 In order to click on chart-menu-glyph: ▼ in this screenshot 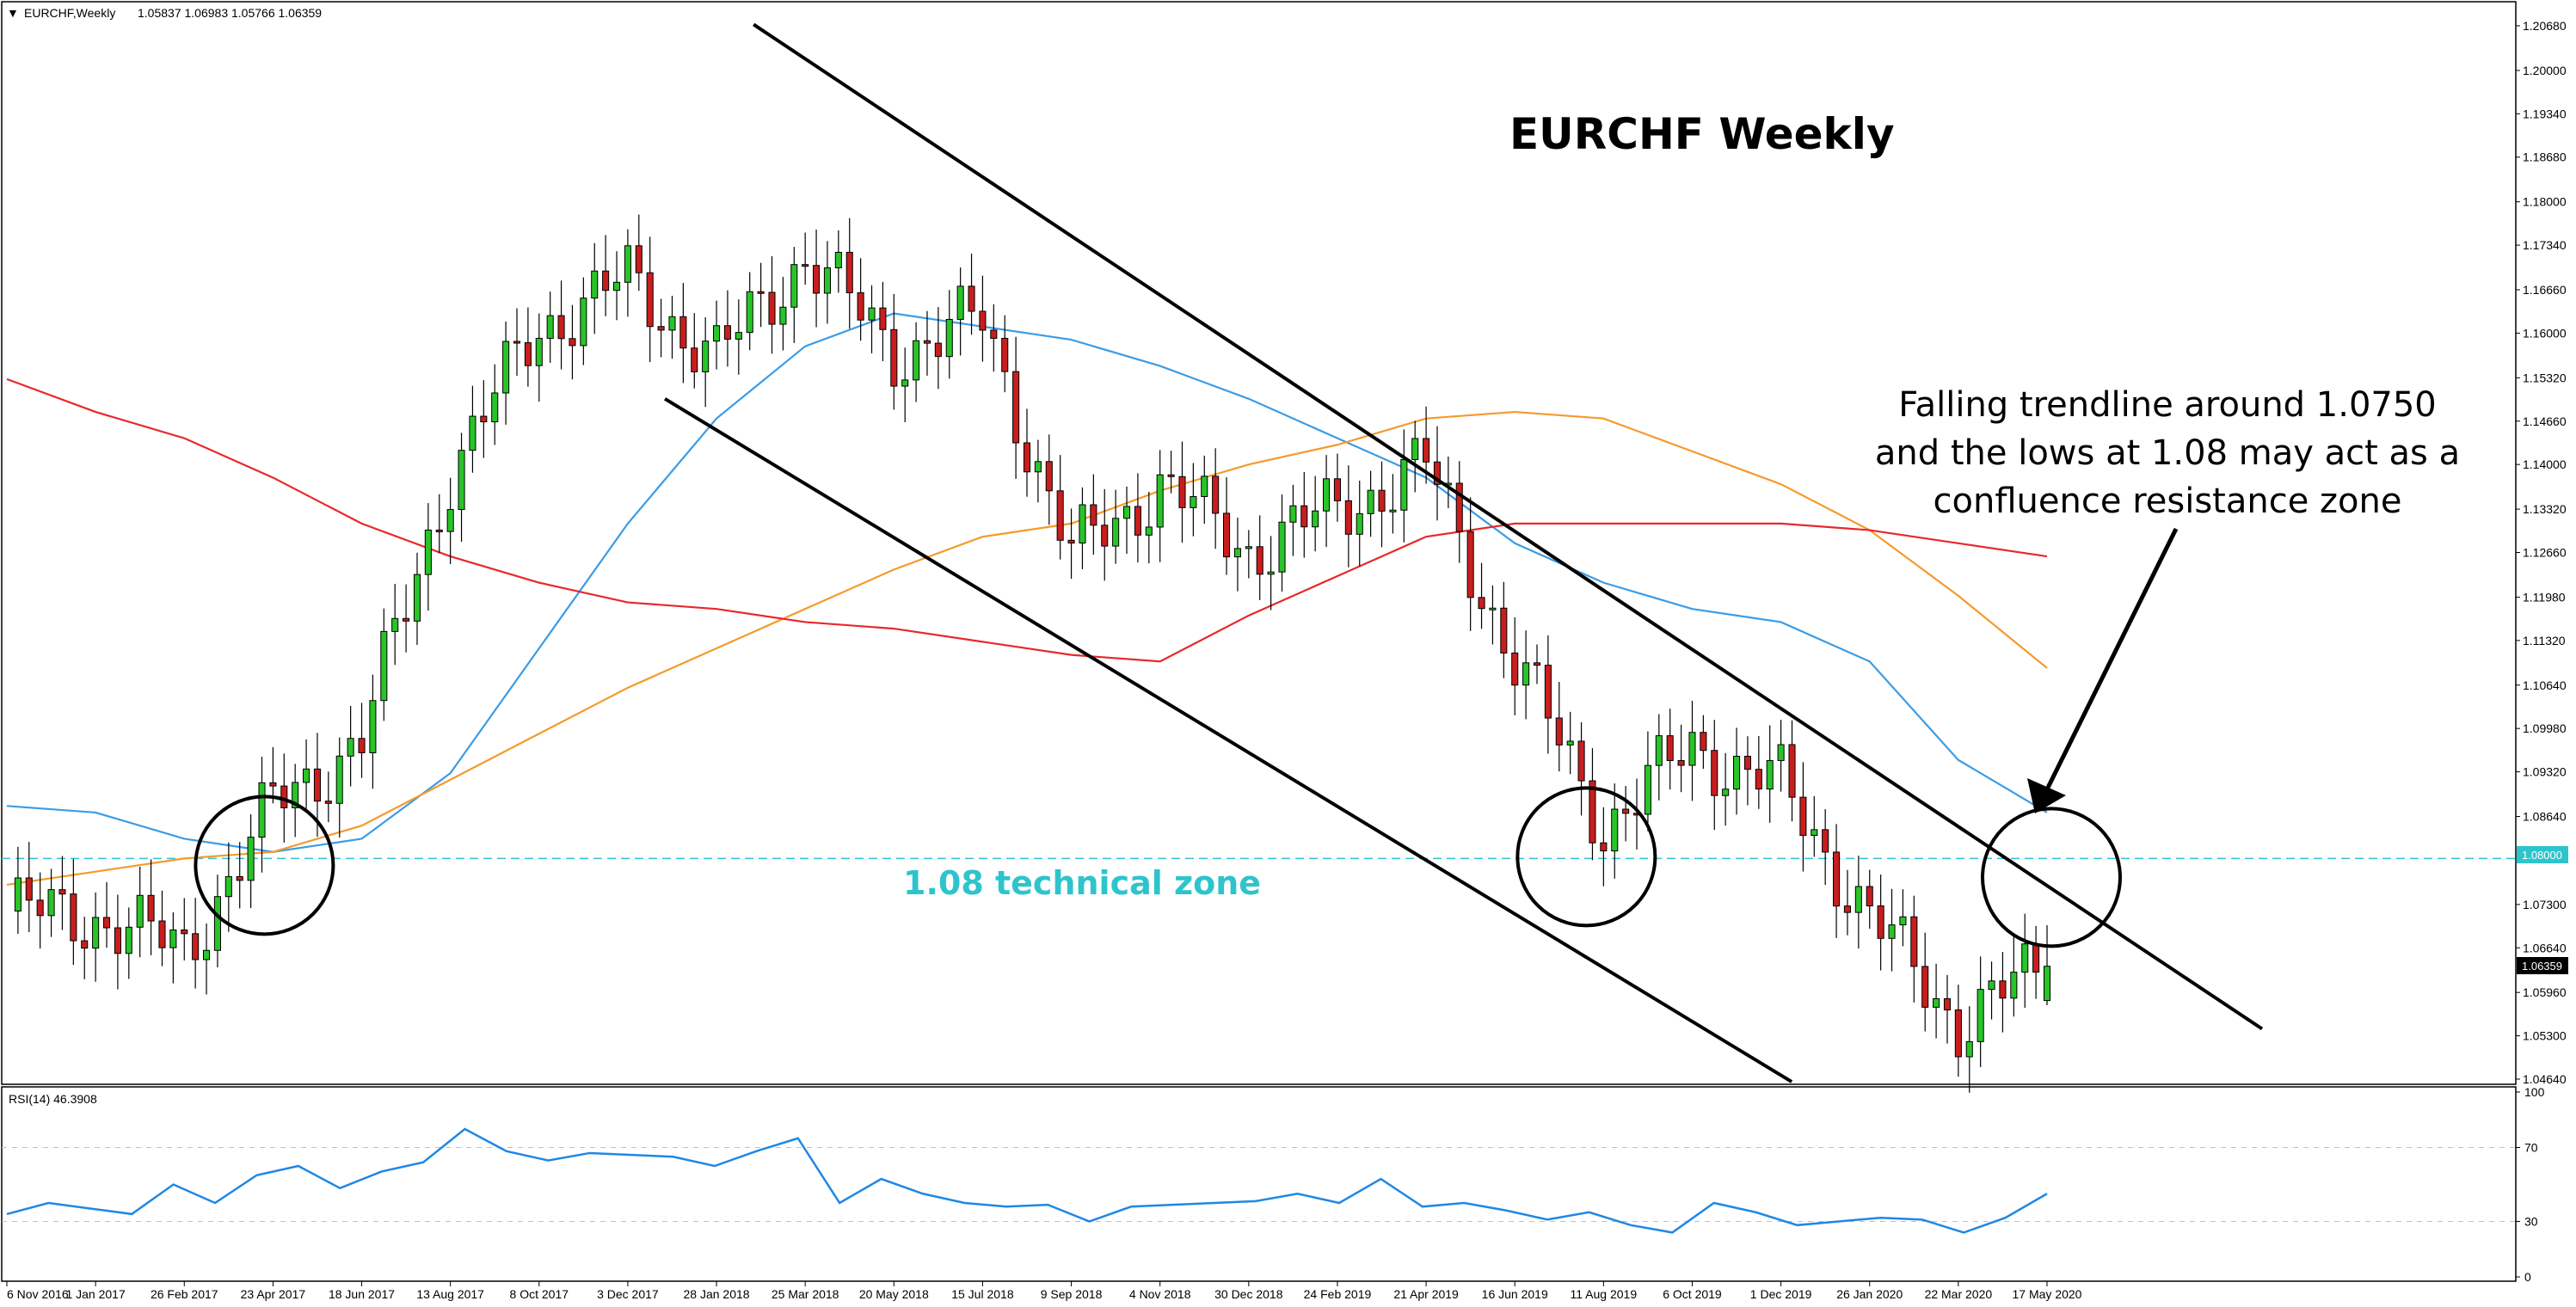, I will do `click(13, 13)`.